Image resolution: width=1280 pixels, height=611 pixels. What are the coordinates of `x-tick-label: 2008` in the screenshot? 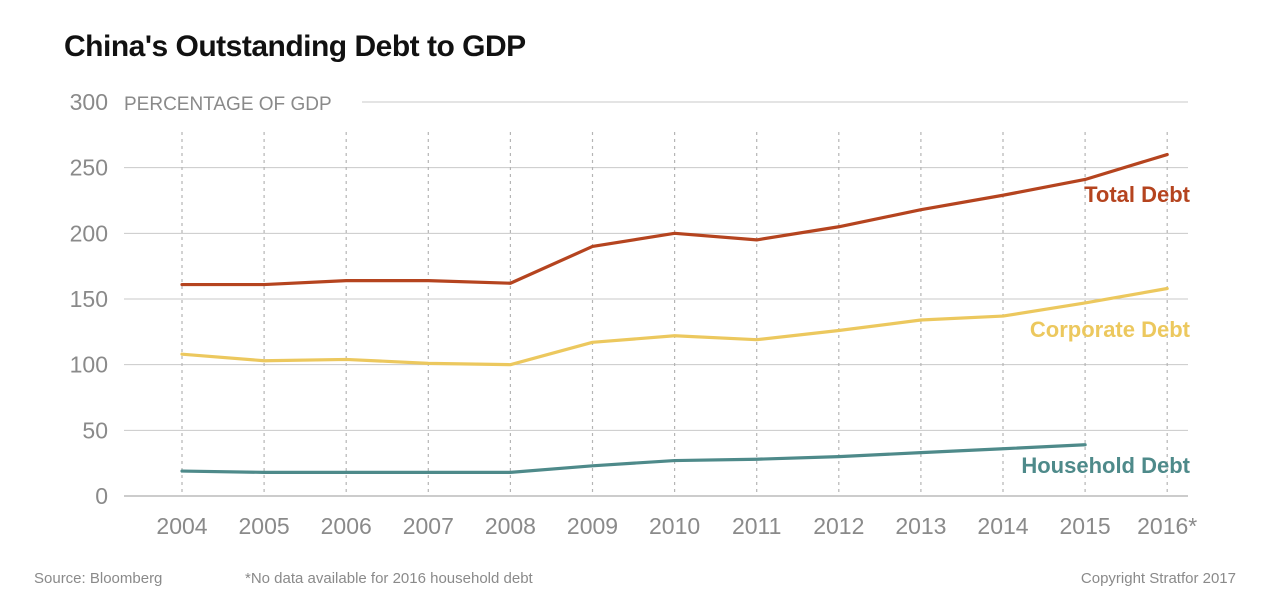 It's located at (510, 526).